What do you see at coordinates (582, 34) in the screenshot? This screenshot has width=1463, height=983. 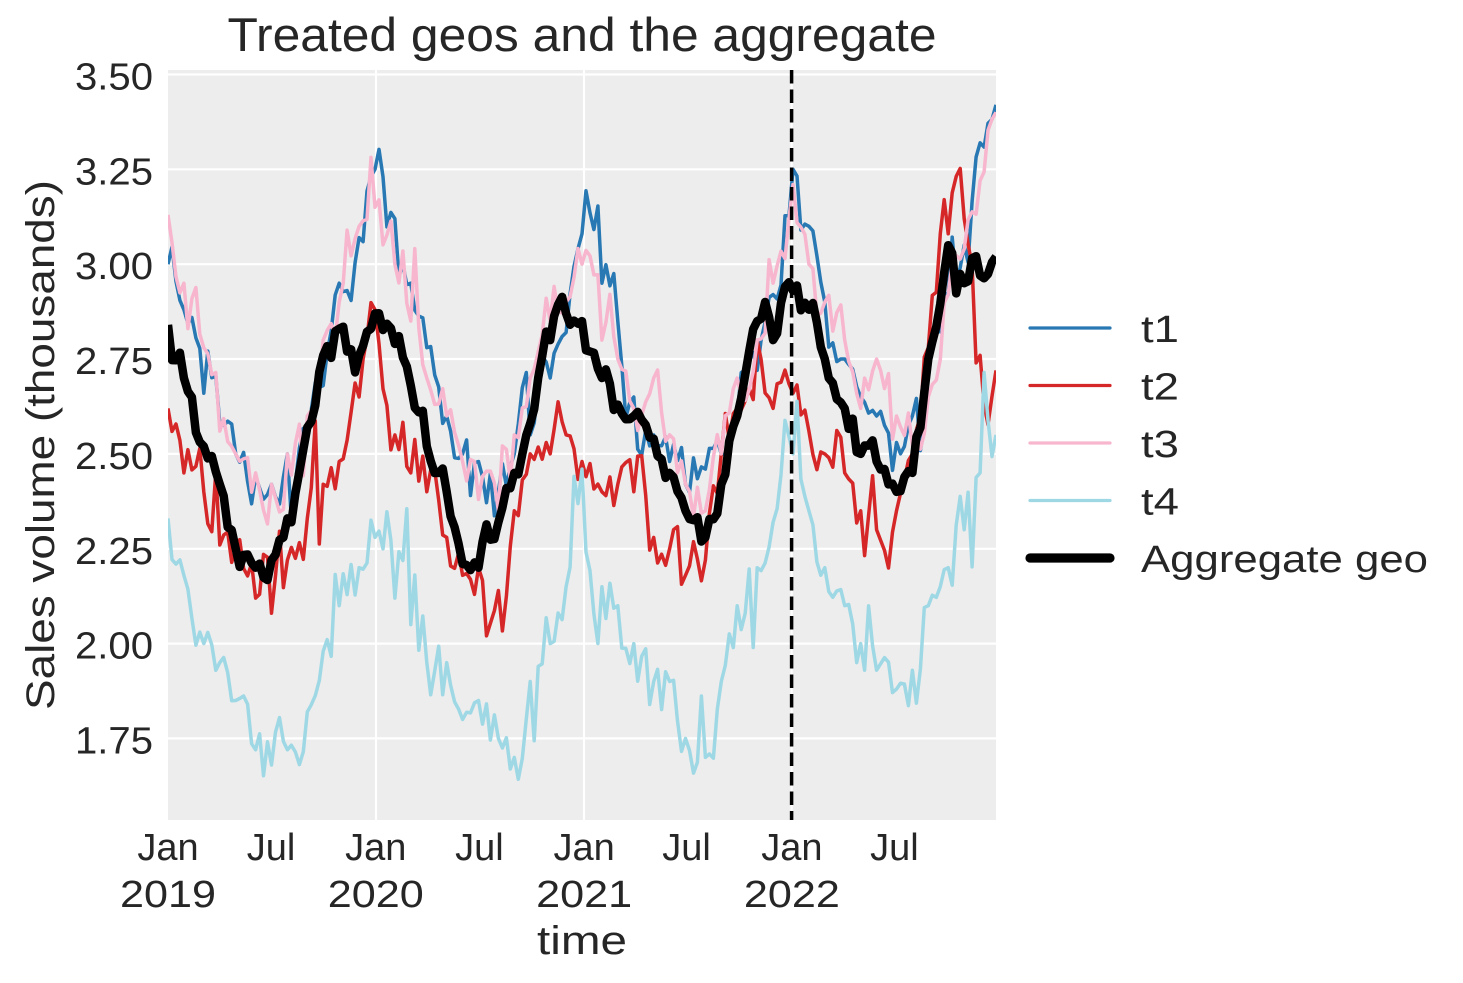 I see `svg-text: Treated geos and the aggregate` at bounding box center [582, 34].